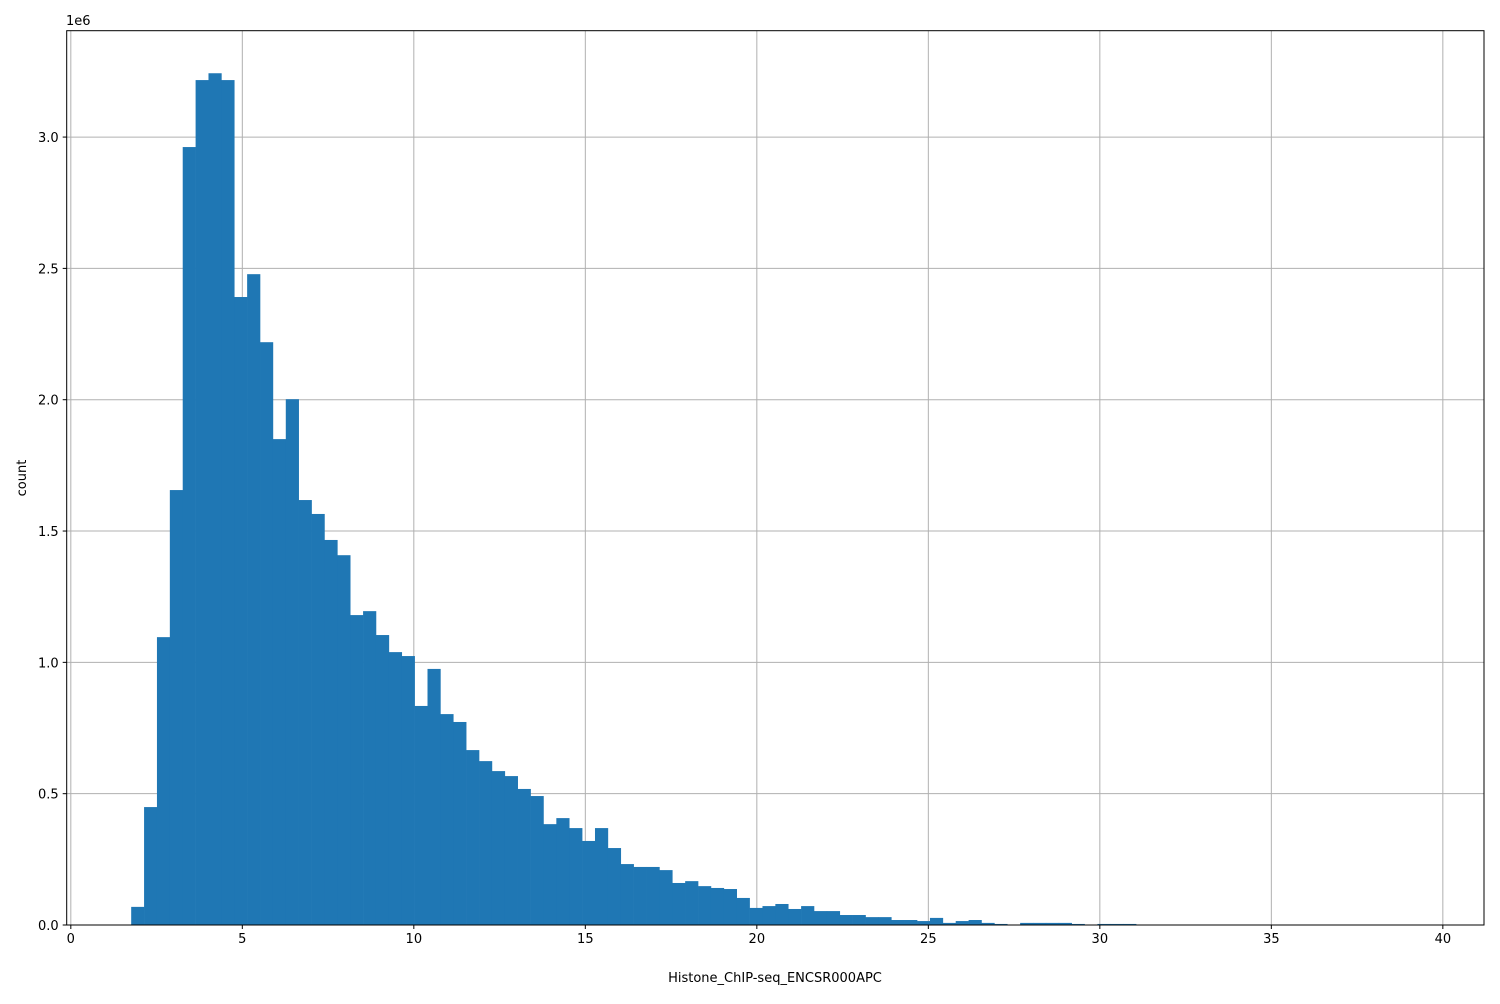 Image resolution: width=1500 pixels, height=1004 pixels. I want to click on x-axis-label: Histone_ChIP-seq_ENCSR000APC, so click(775, 978).